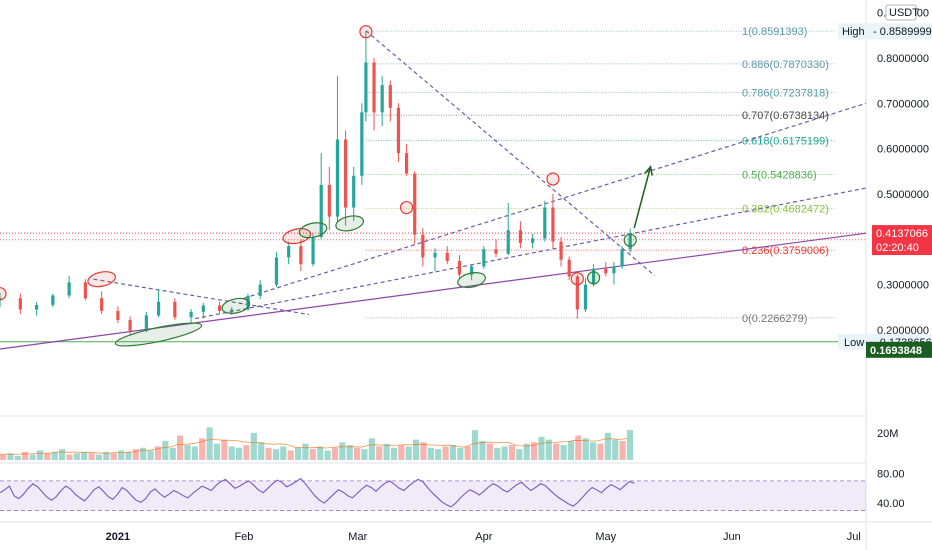 Image resolution: width=932 pixels, height=550 pixels. What do you see at coordinates (785, 116) in the screenshot?
I see `fib-level-label: 0.707(0.6738134)` at bounding box center [785, 116].